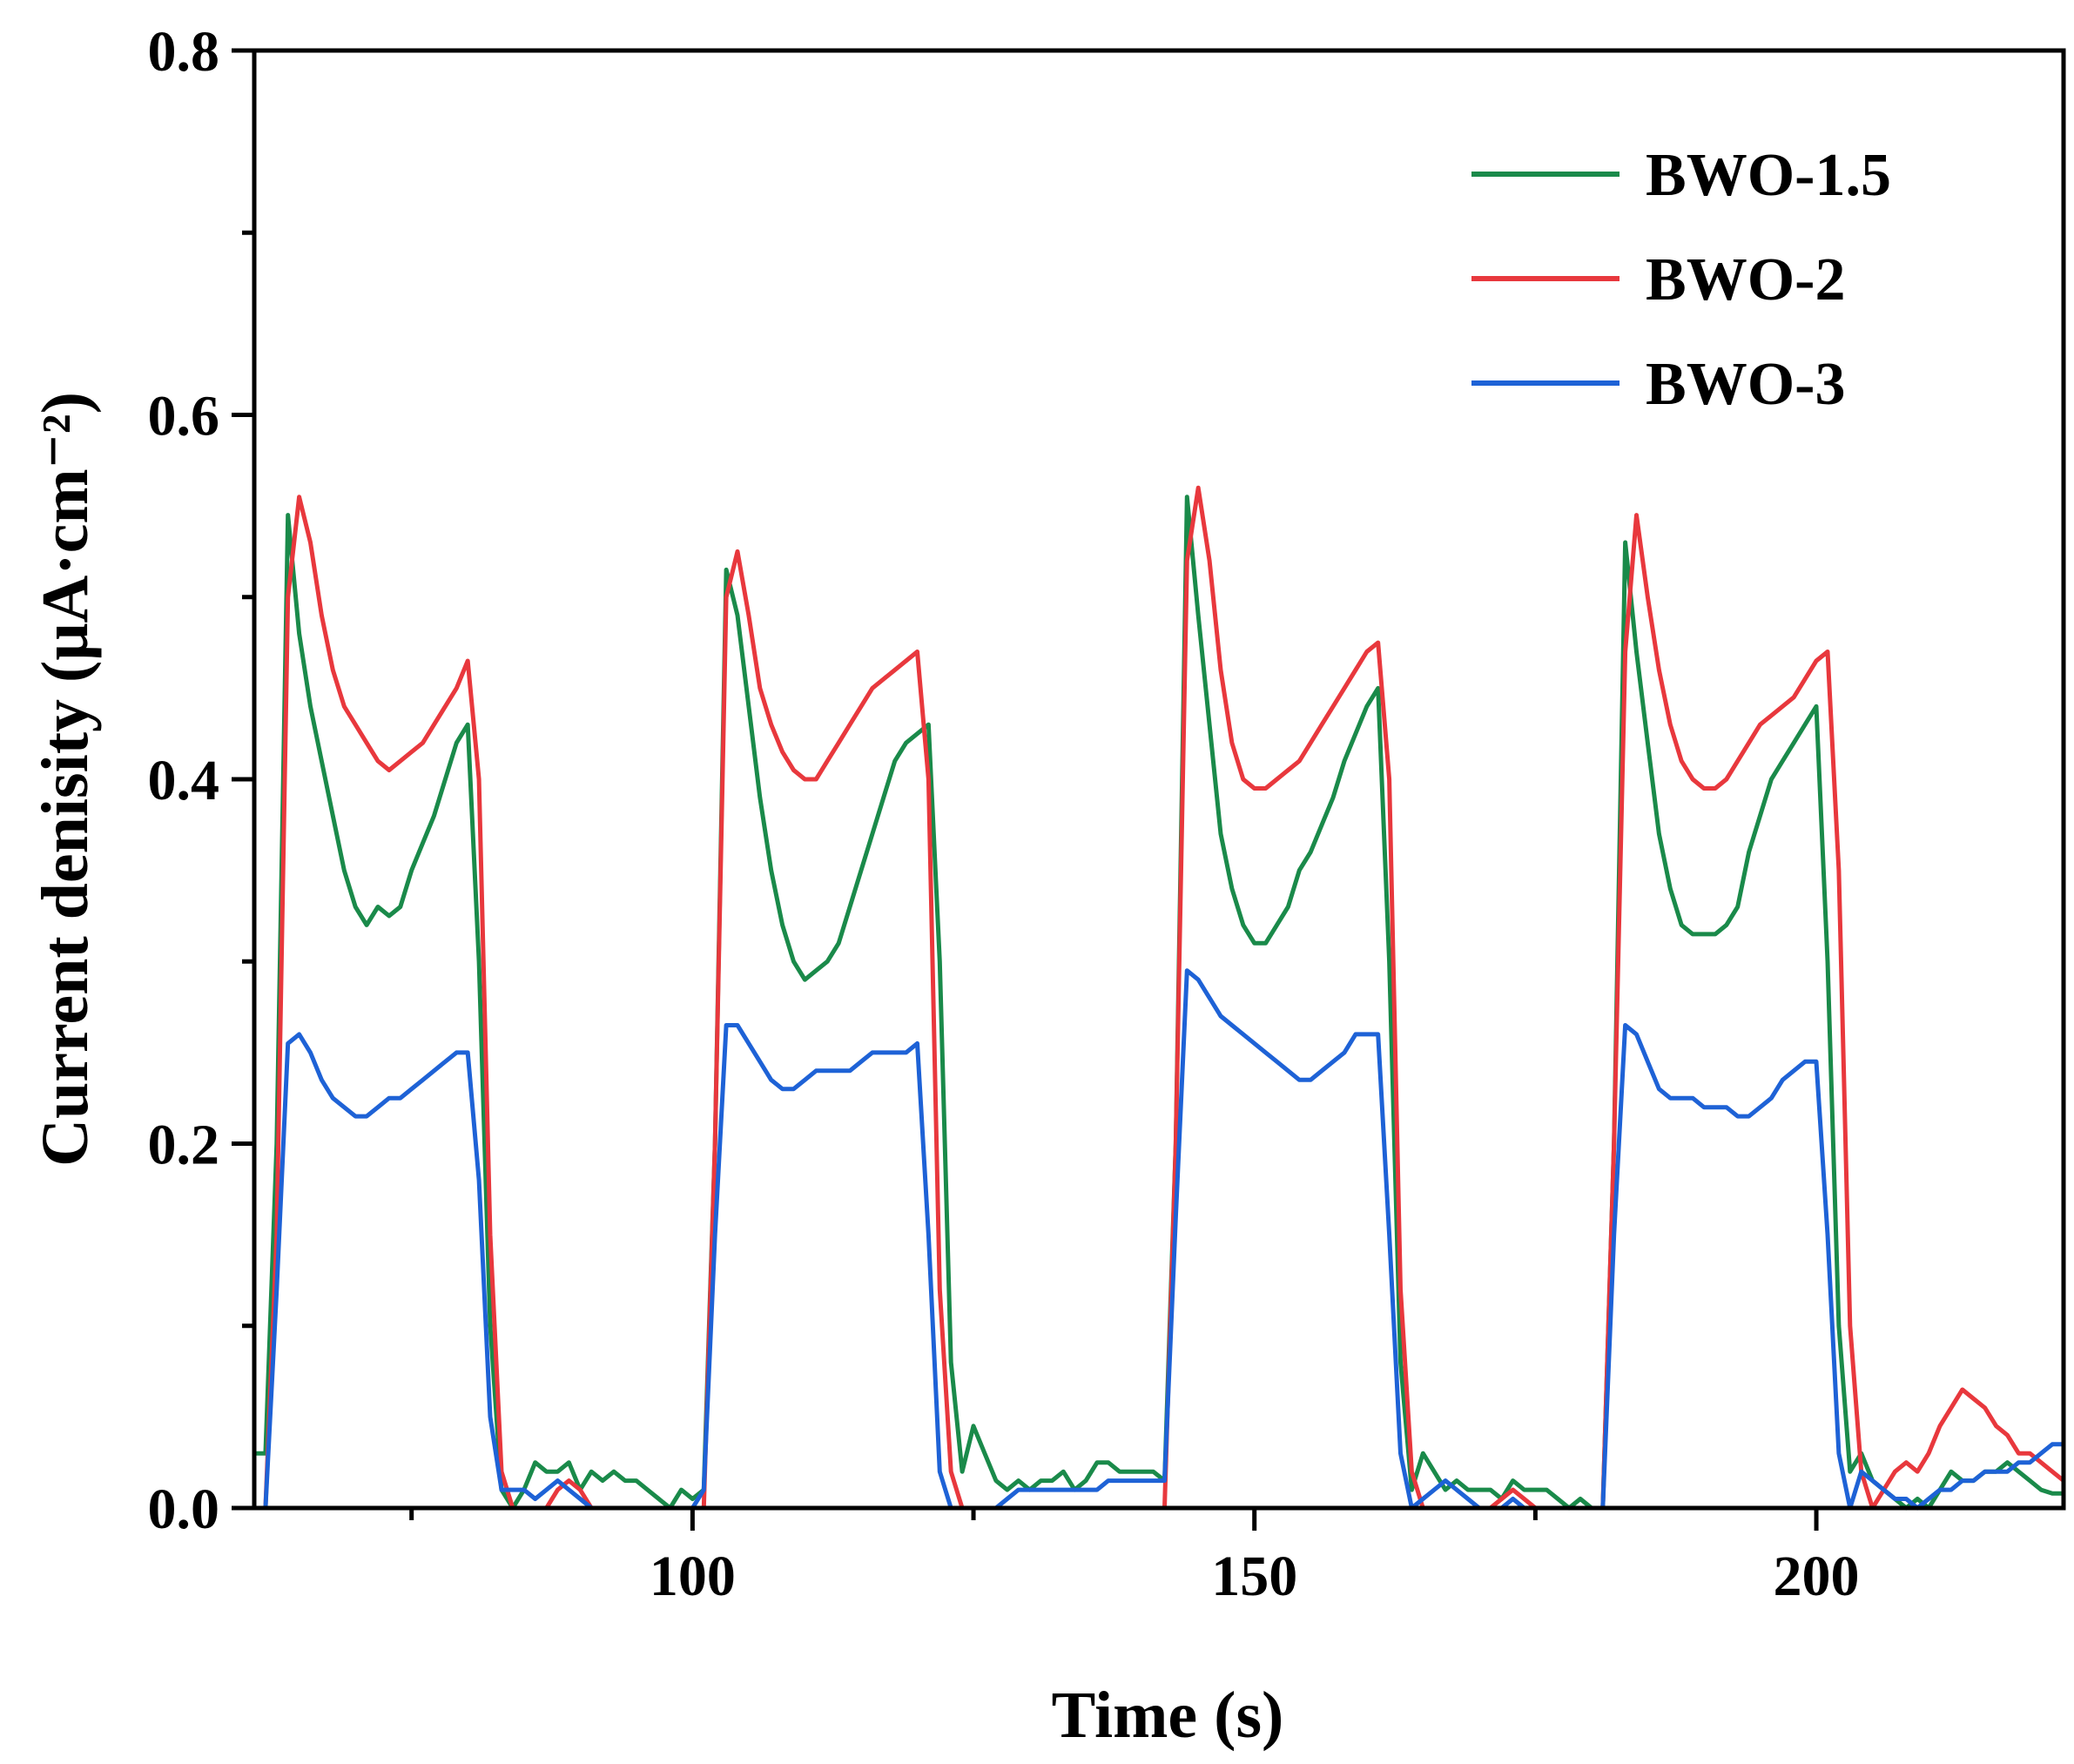 The image size is (2074, 1764). I want to click on x-tick-label: 100, so click(693, 1576).